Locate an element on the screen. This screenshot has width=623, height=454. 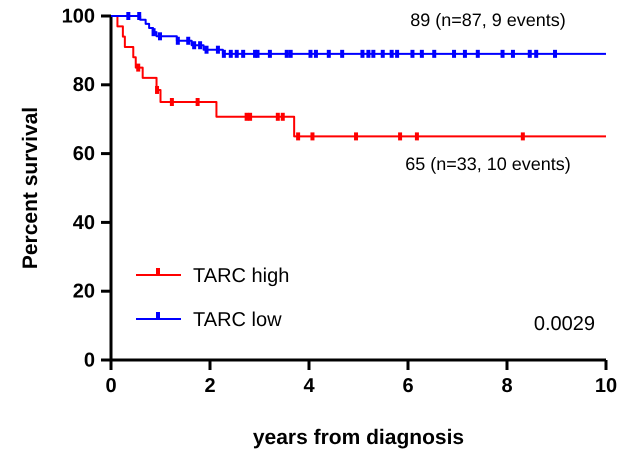
x-tick-label: 6 is located at coordinates (408, 386).